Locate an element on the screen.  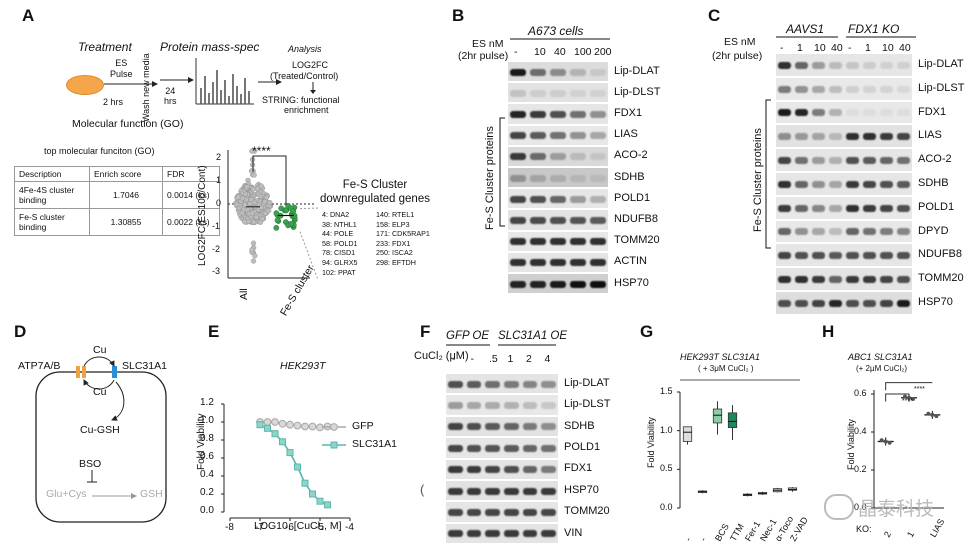
band-label: LIAS is located at coordinates (626, 134).